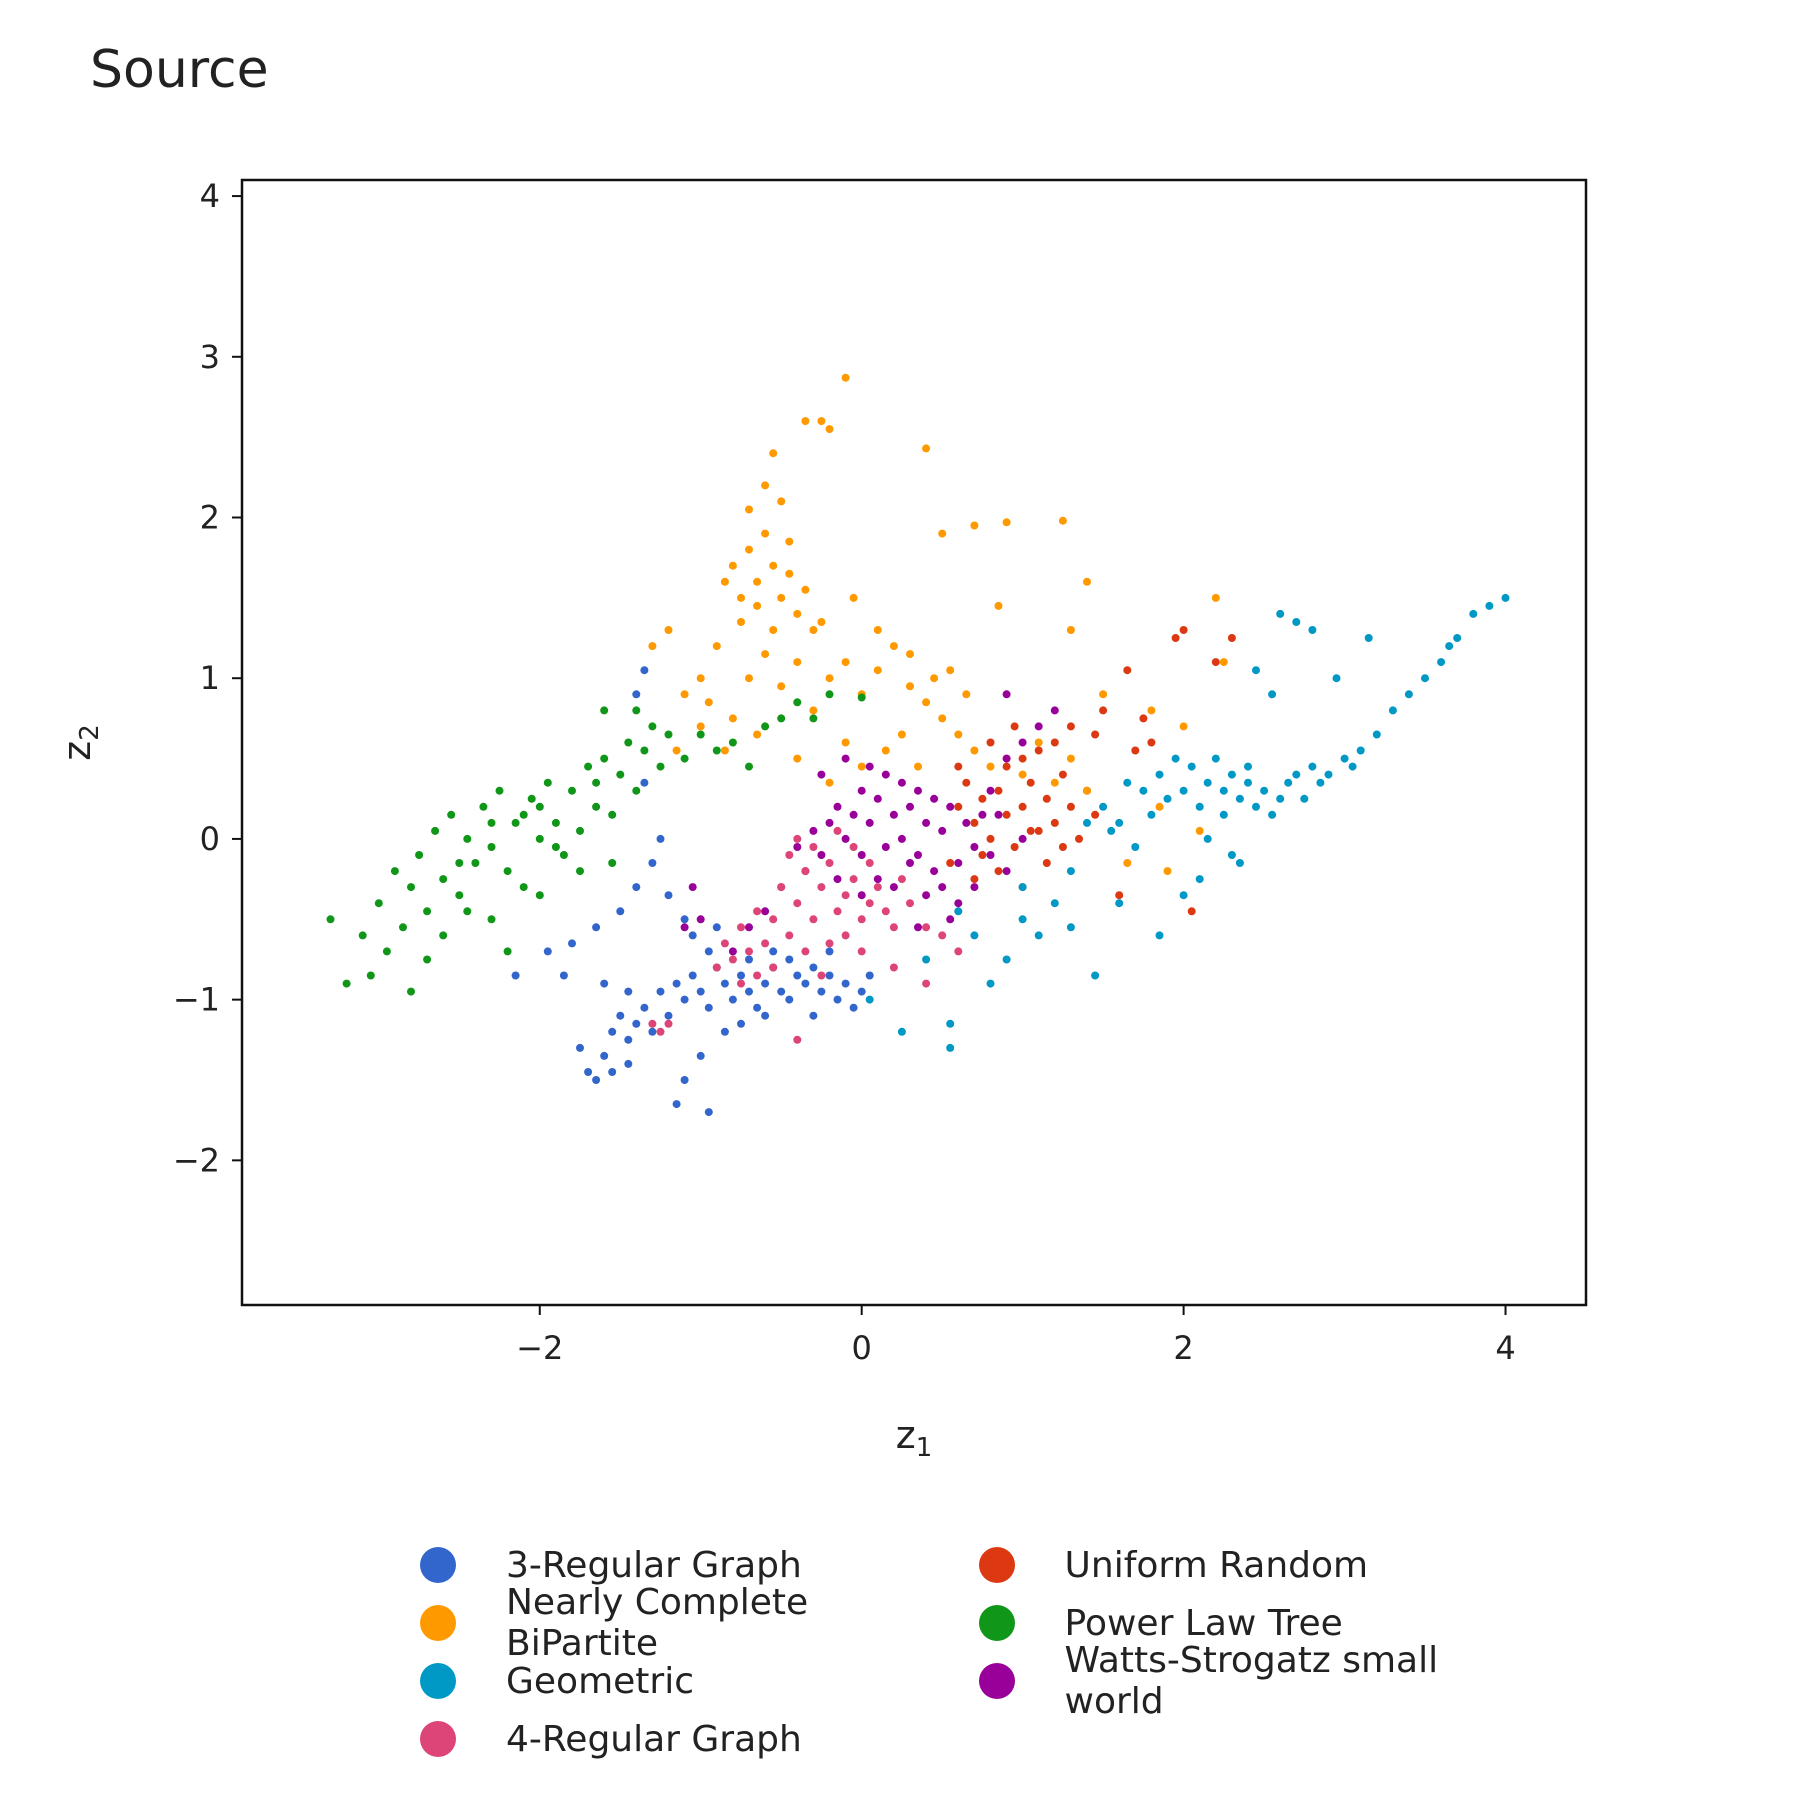 This screenshot has width=1800, height=1800. I want to click on x-axis: −2 0 2 4, so click(1016, 1336).